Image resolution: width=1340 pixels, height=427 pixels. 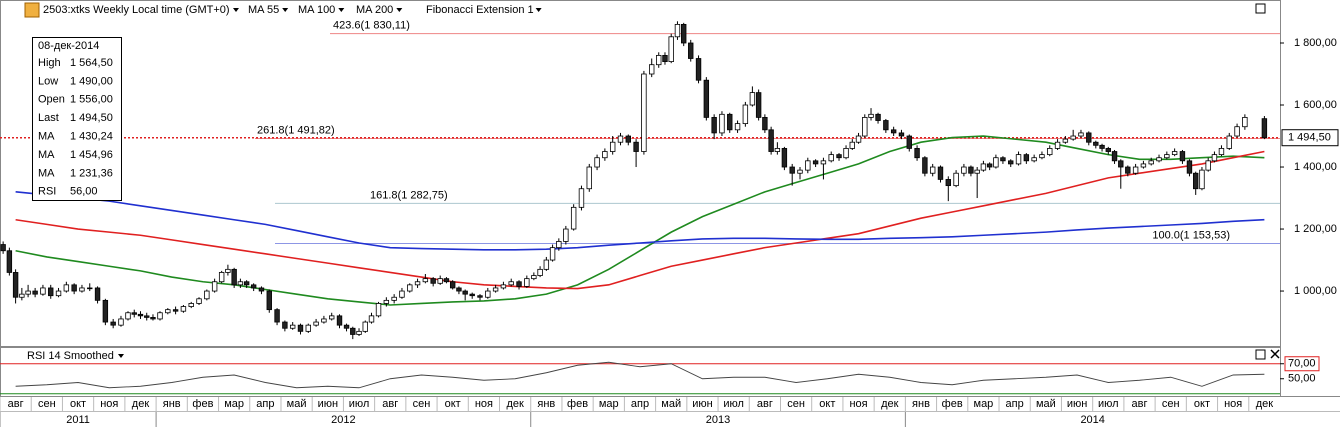 What do you see at coordinates (78, 404) in the screenshot?
I see `month-label: окт` at bounding box center [78, 404].